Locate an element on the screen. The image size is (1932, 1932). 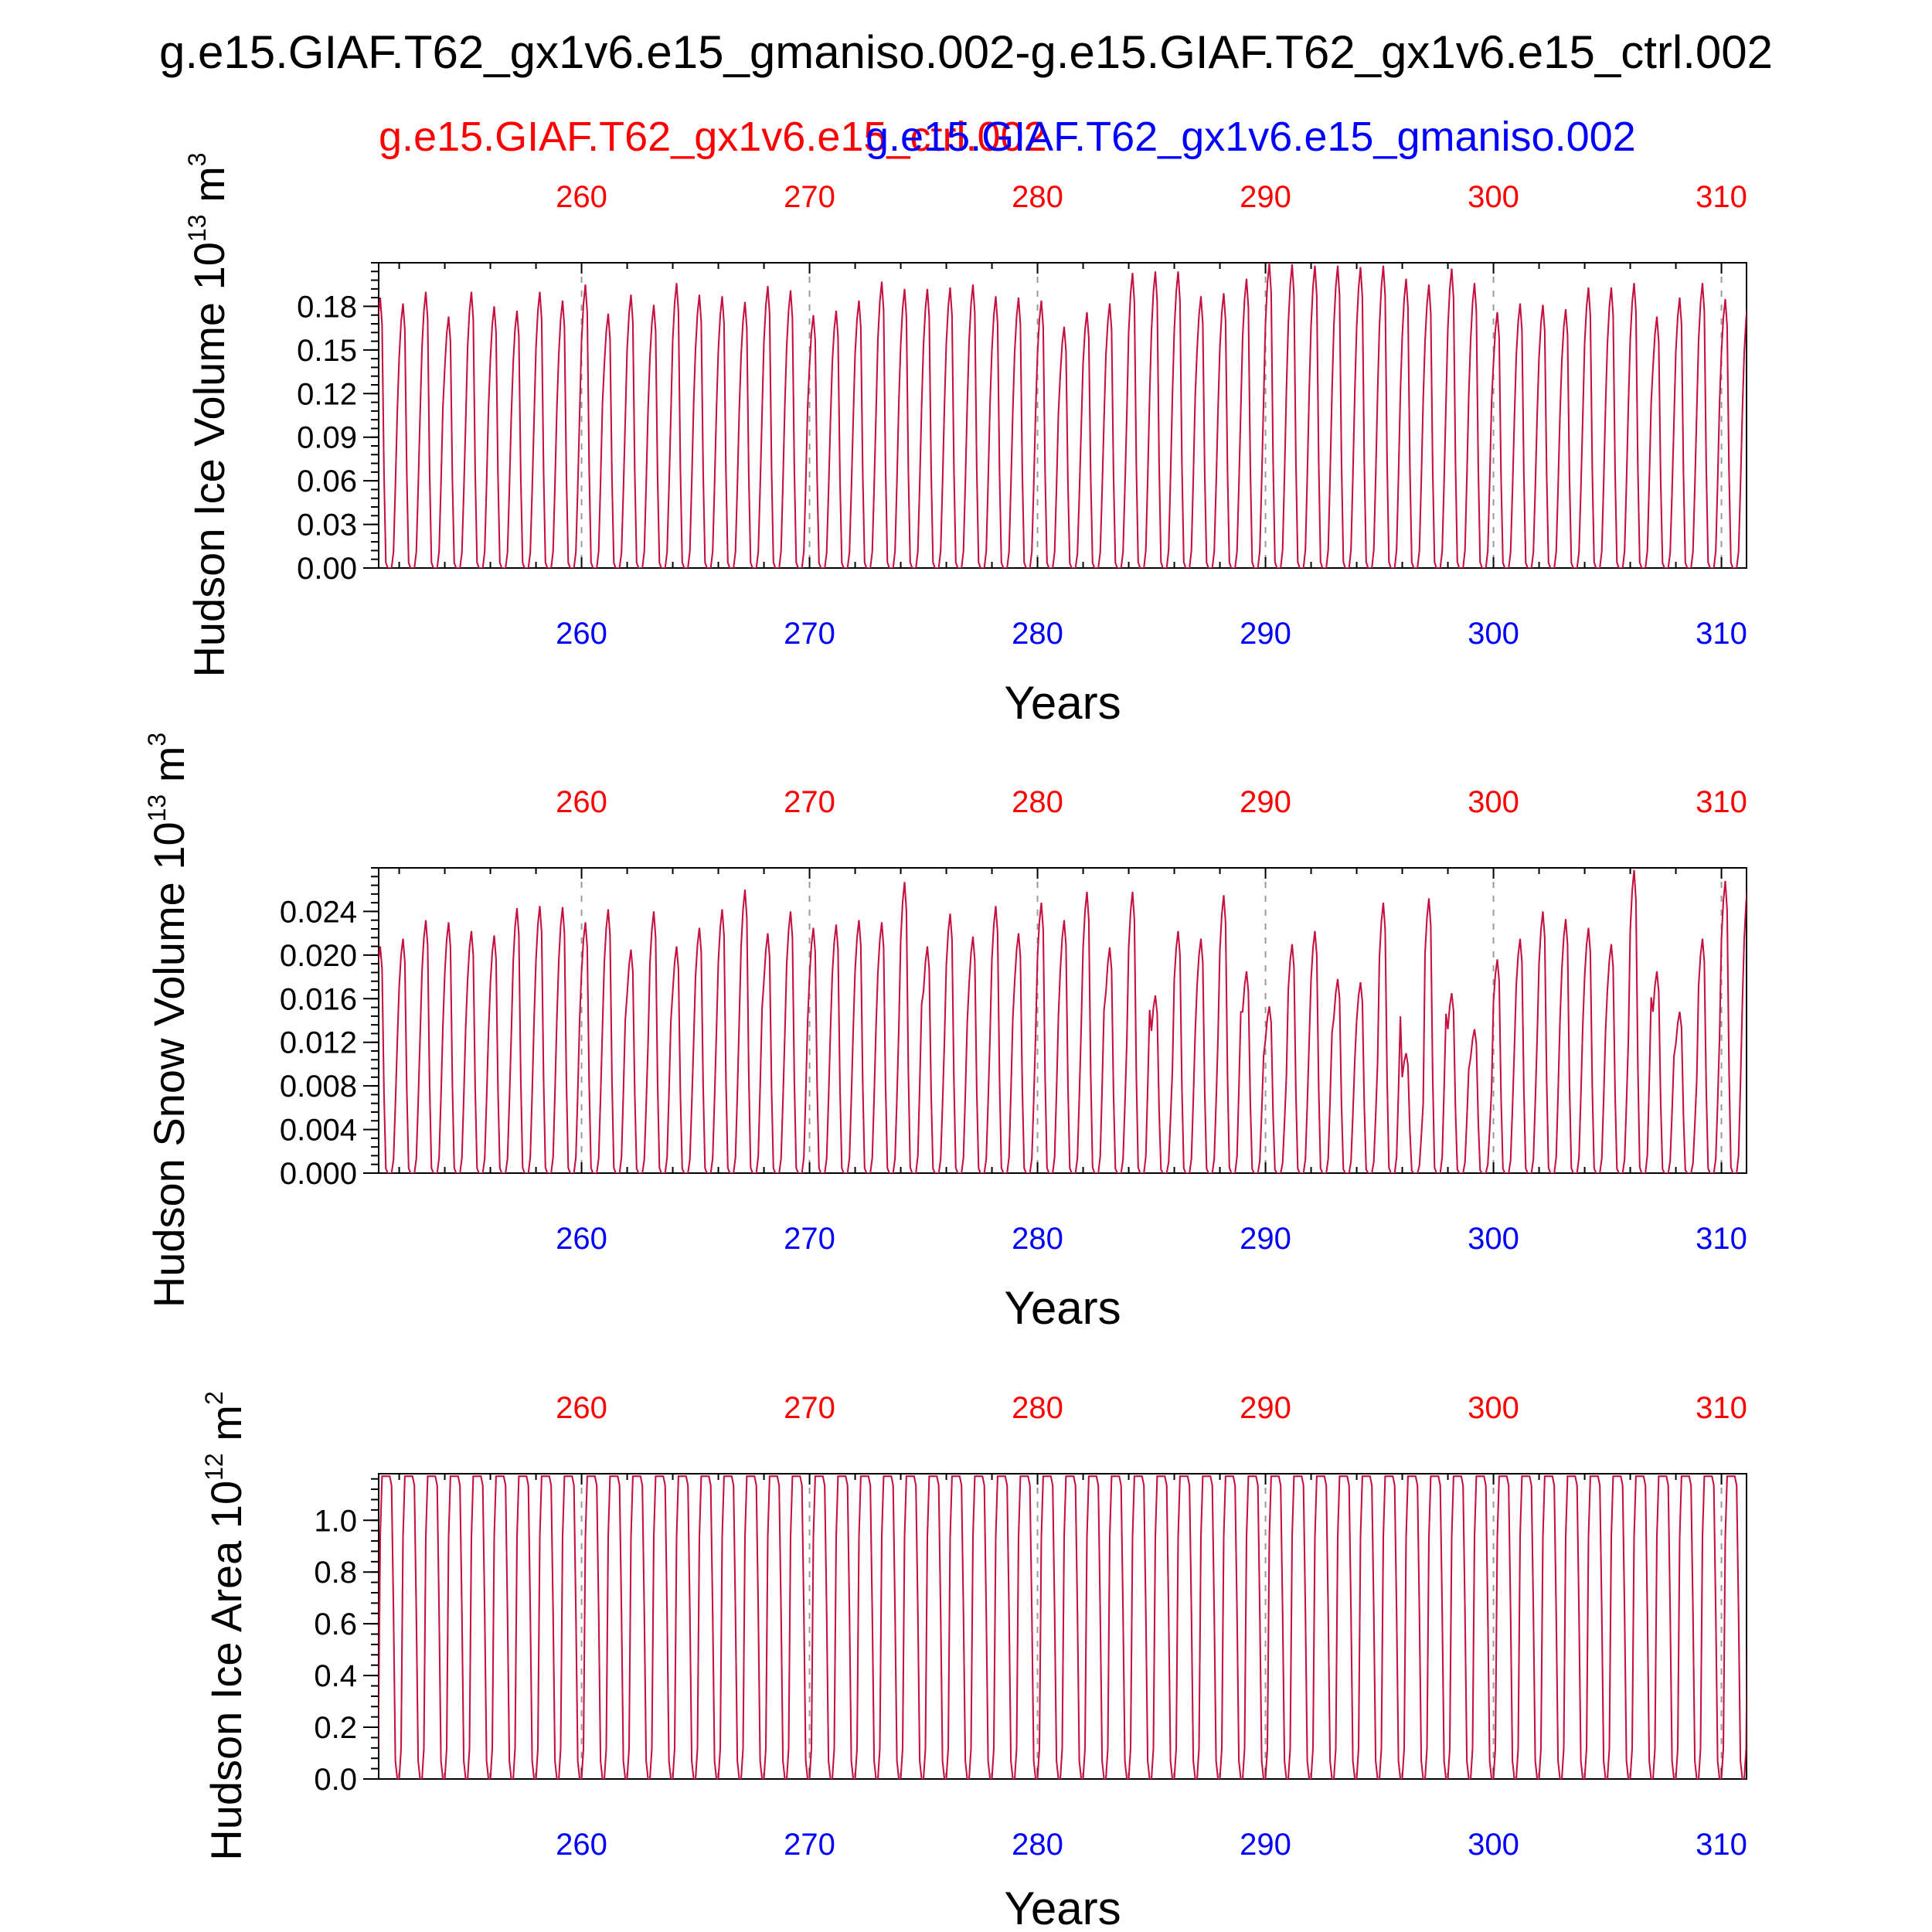
ice-area-gridlines is located at coordinates (1151, 1627).